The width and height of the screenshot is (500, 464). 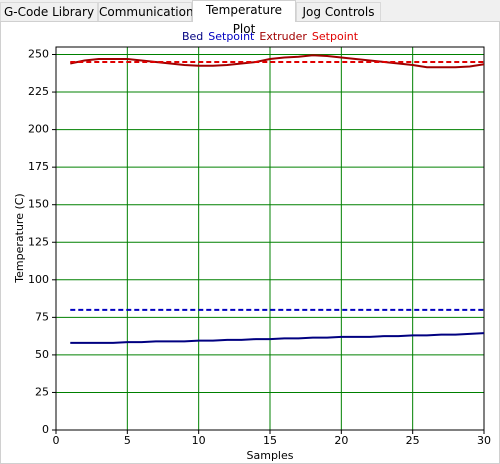 What do you see at coordinates (127, 440) in the screenshot?
I see `x-tick-label: 5` at bounding box center [127, 440].